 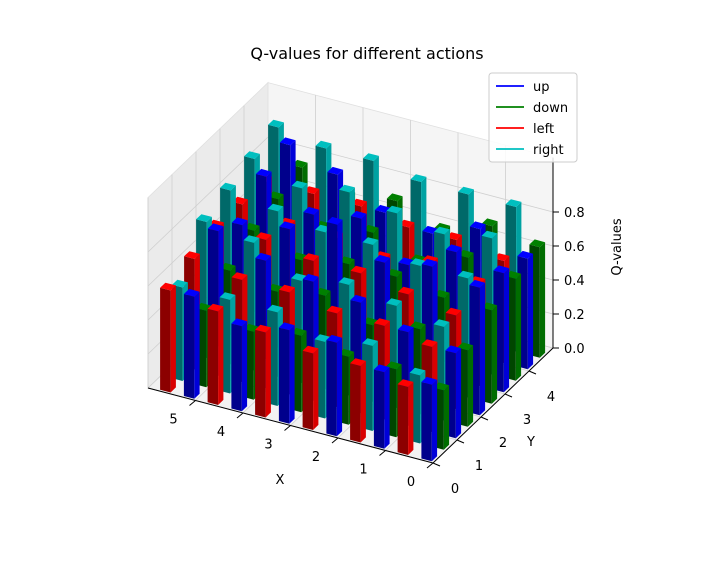 I want to click on x-tick-label: 5, so click(x=173, y=420).